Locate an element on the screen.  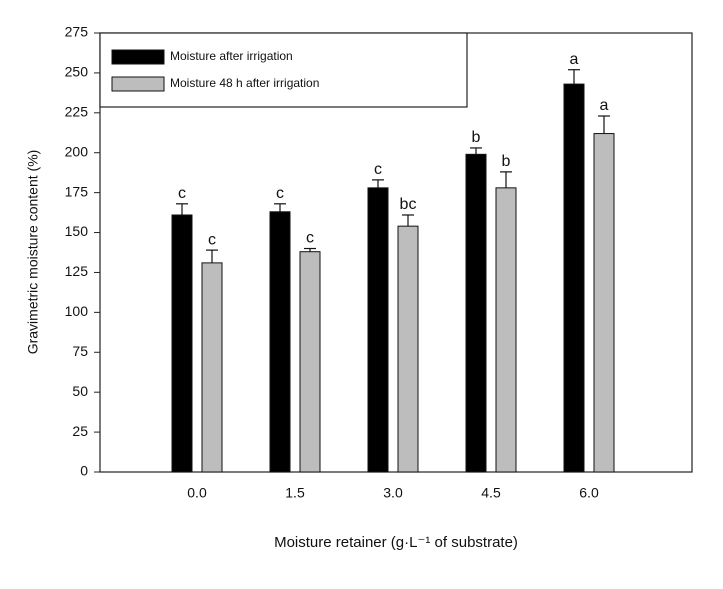
legend-label: Moisture 48 h after irrigation is located at coordinates (244, 83).